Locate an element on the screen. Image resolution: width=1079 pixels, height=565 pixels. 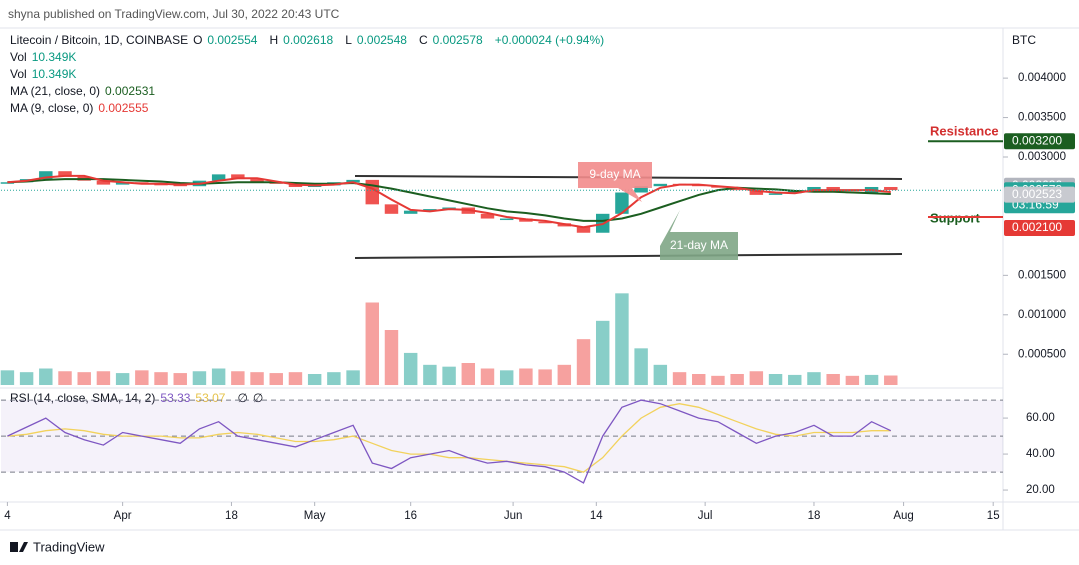
legend-item: 0.002554 is located at coordinates (232, 40).